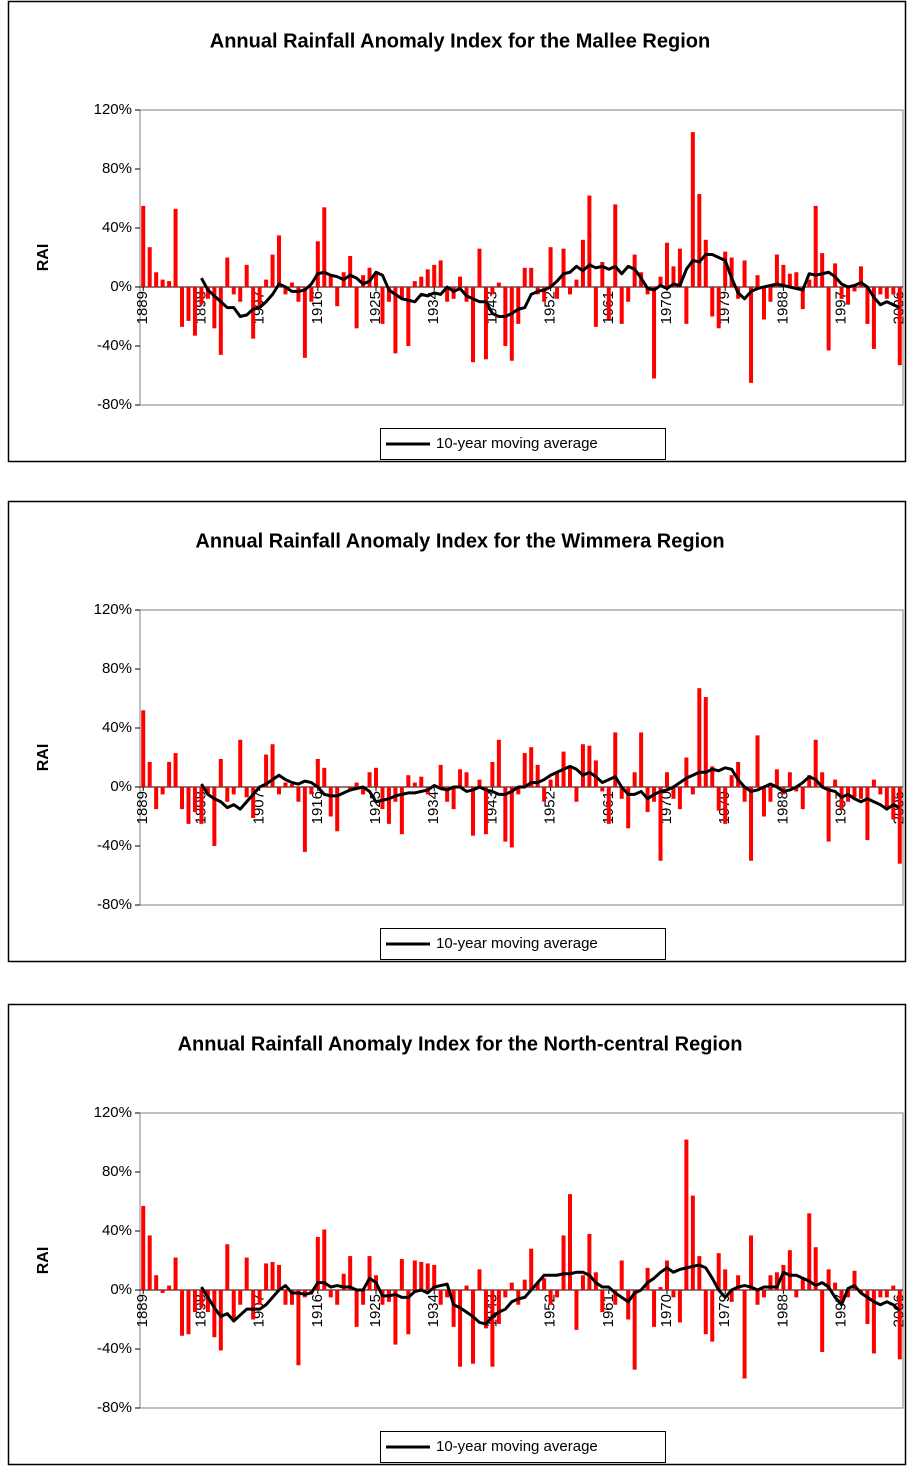 This screenshot has height=1469, width=907. What do you see at coordinates (114, 404) in the screenshot?
I see `y-tick-label: -80%` at bounding box center [114, 404].